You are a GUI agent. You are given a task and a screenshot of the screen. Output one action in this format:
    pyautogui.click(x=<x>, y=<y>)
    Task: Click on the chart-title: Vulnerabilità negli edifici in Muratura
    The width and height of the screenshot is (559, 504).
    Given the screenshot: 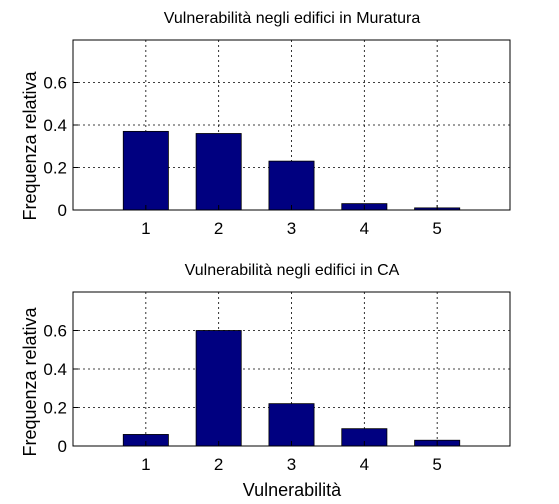 What is the action you would take?
    pyautogui.click(x=292, y=18)
    